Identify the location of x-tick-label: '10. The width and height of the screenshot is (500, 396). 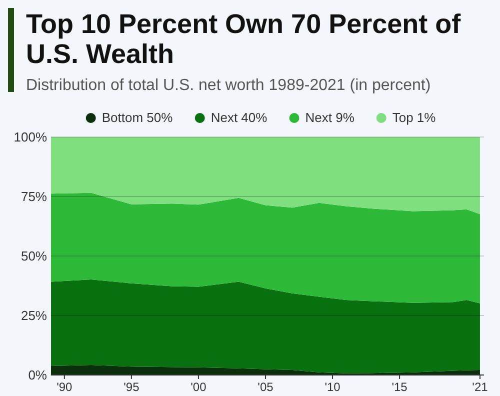
(332, 387).